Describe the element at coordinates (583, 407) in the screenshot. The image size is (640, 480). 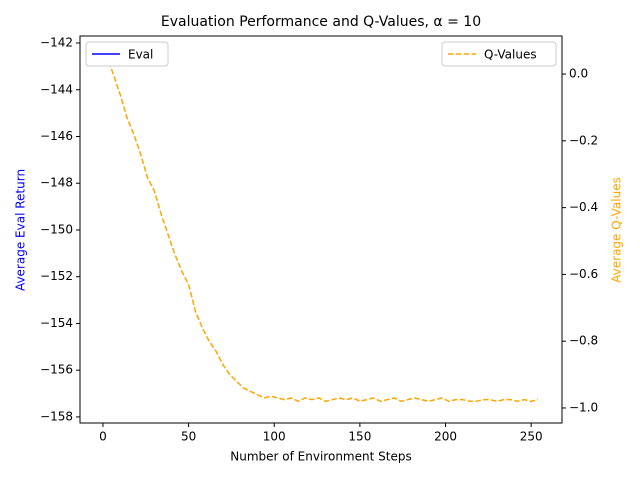
I see `y2-tick-label: −1.0` at that location.